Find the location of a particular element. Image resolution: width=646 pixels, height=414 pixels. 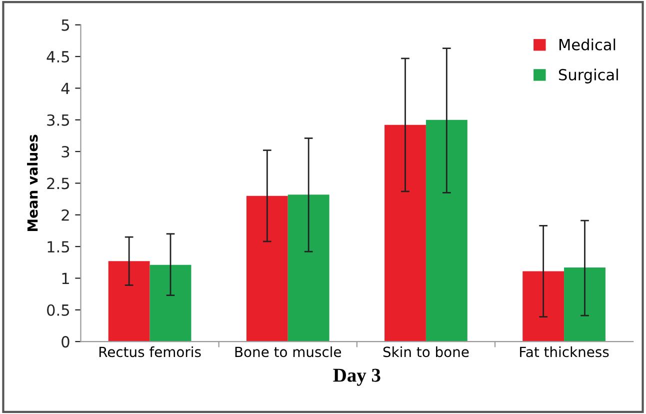

y-tick-label: 4.5 is located at coordinates (57, 57).